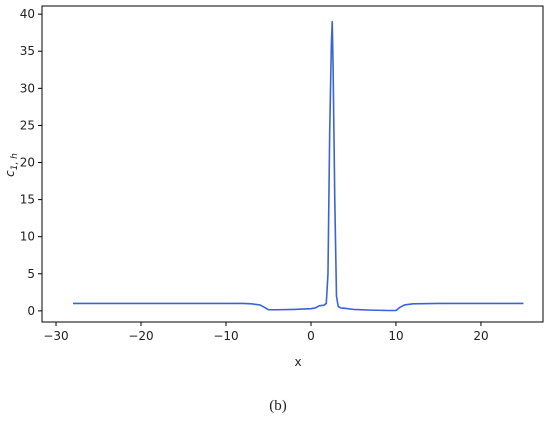  I want to click on y-axis-label: c1, h, so click(11, 165).